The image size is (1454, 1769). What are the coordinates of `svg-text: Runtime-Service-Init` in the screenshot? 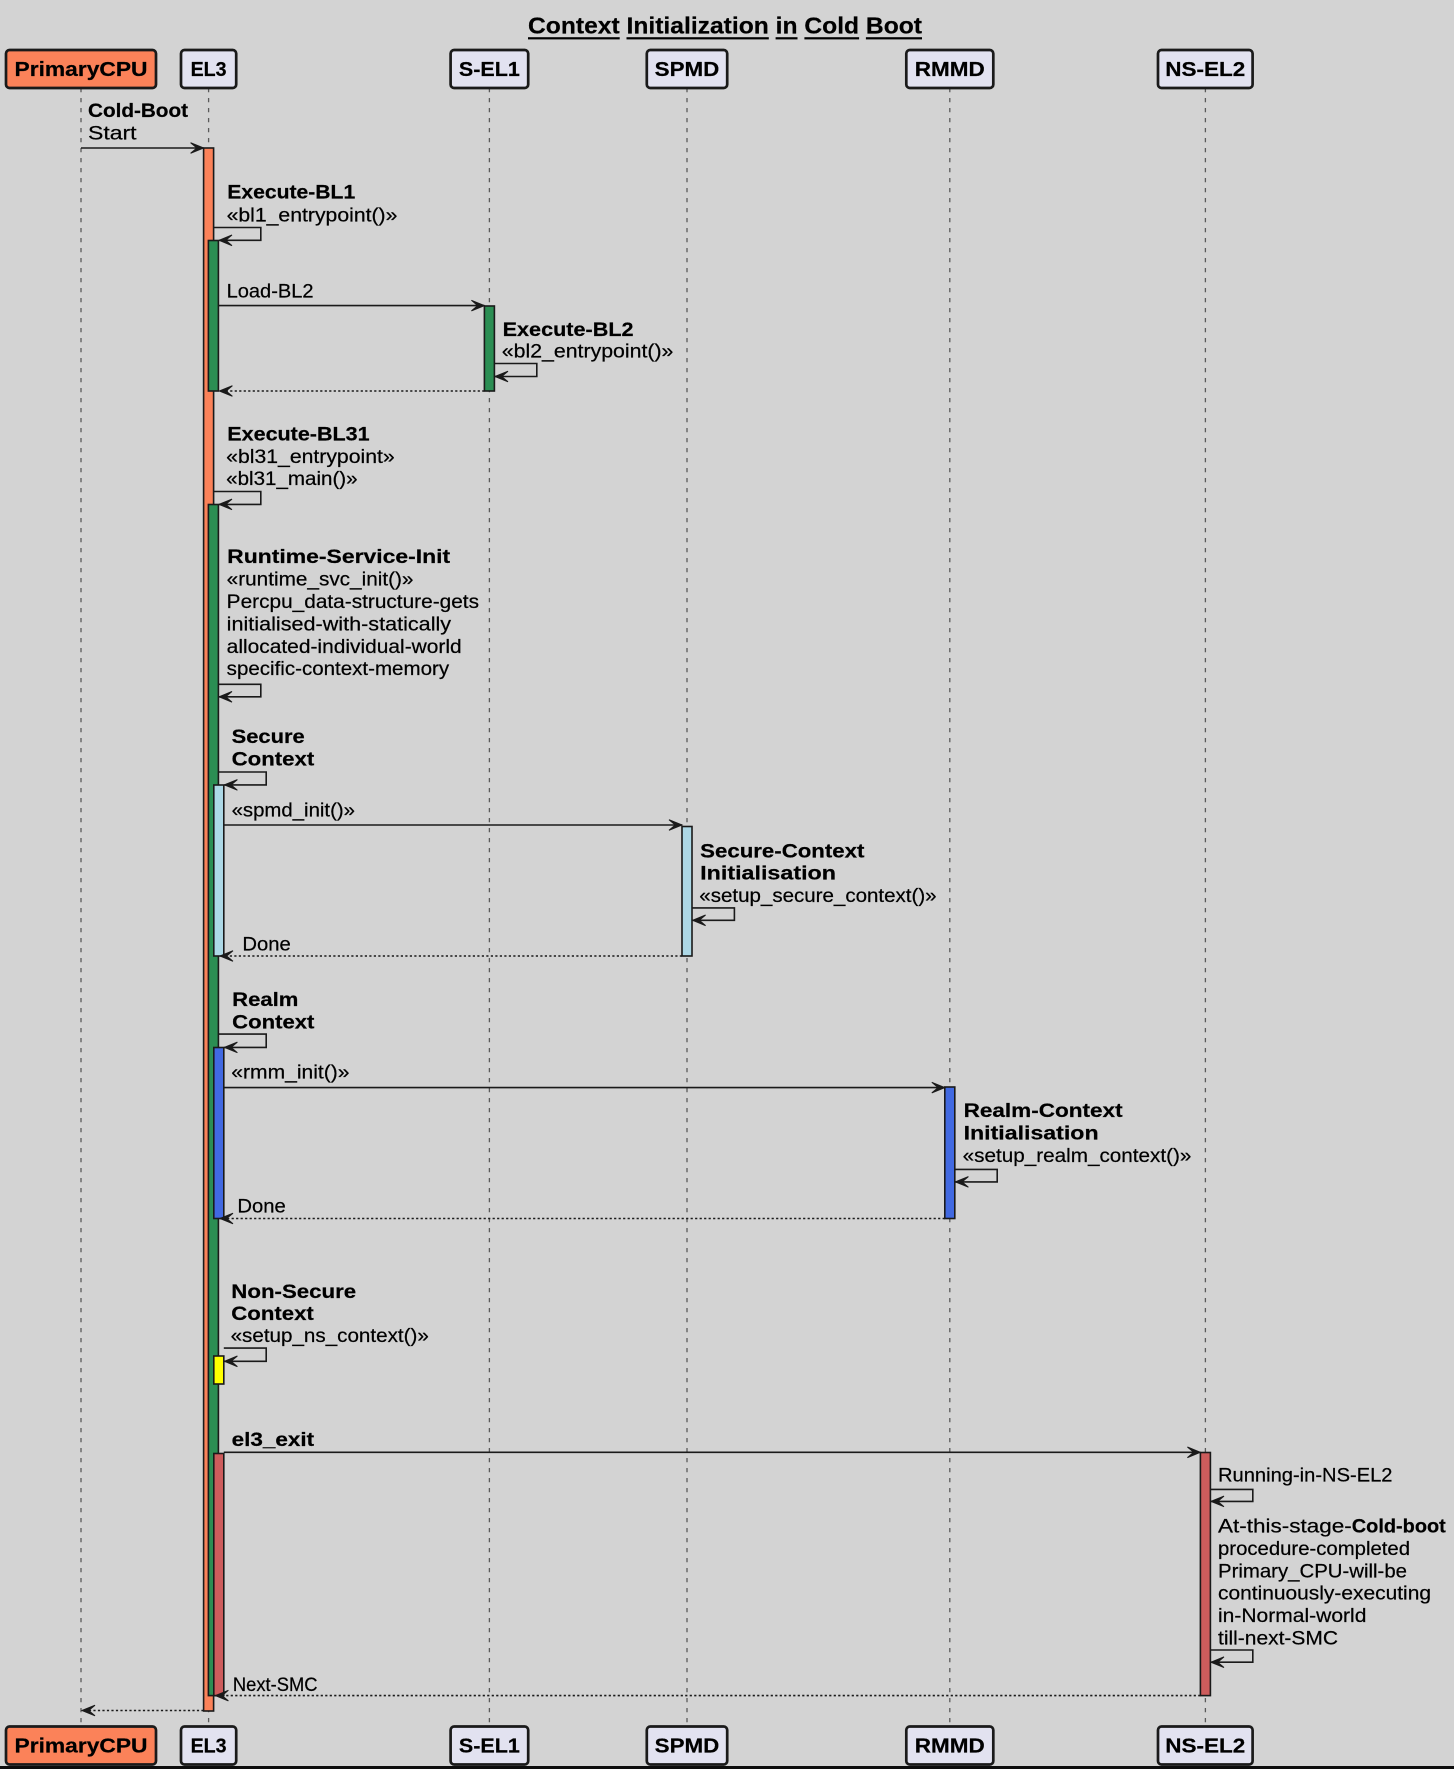 It's located at (339, 557).